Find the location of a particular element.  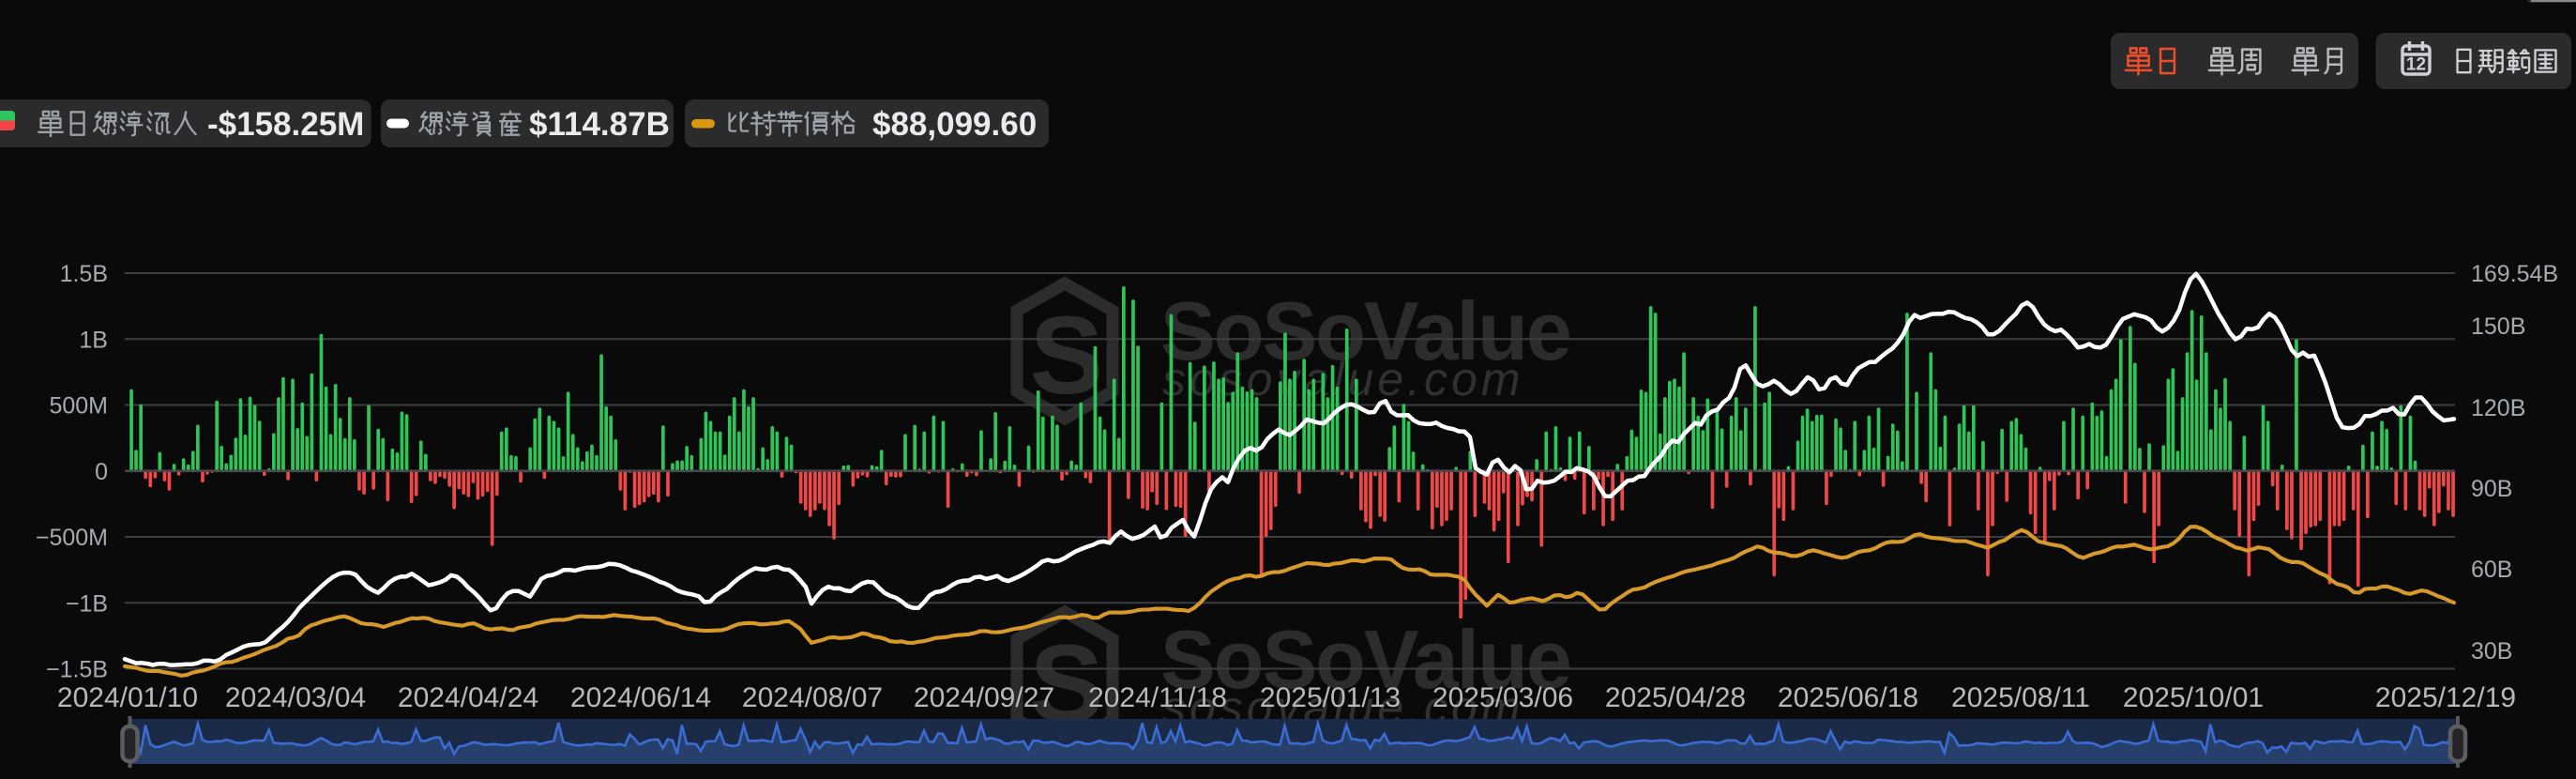

svg-text: 2024/11/18 is located at coordinates (1157, 697).